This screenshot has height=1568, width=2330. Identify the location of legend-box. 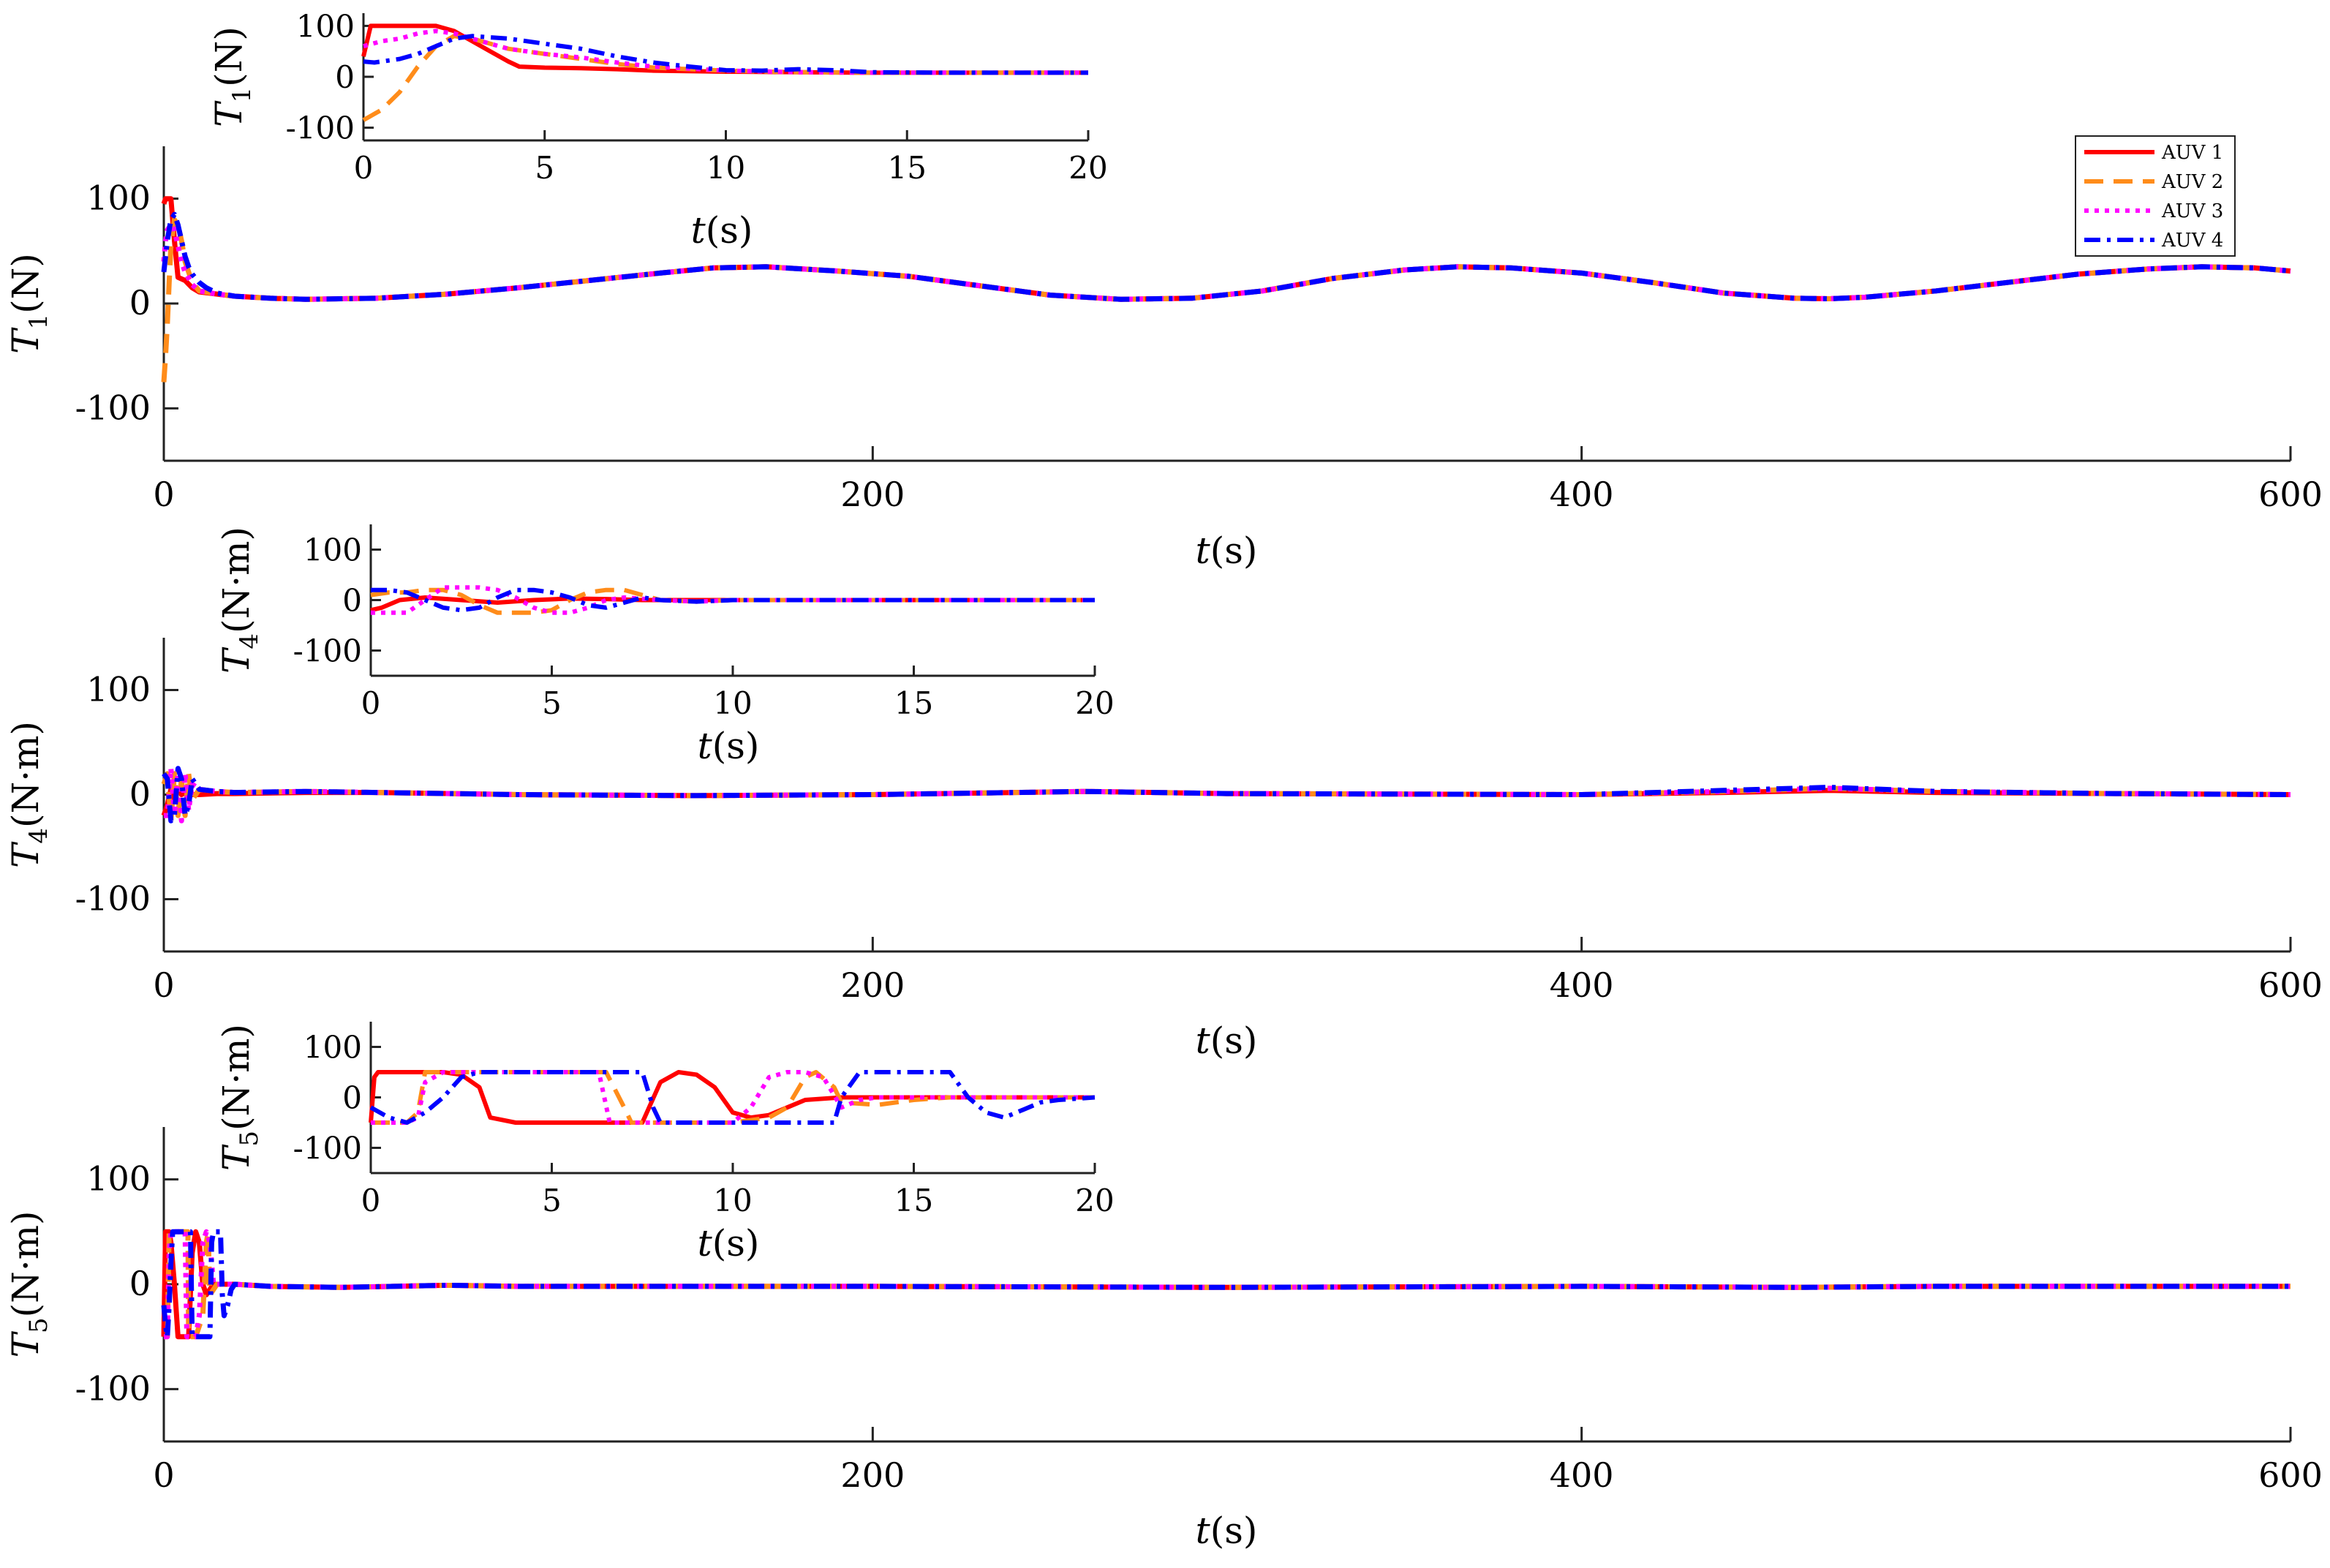
(2155, 196).